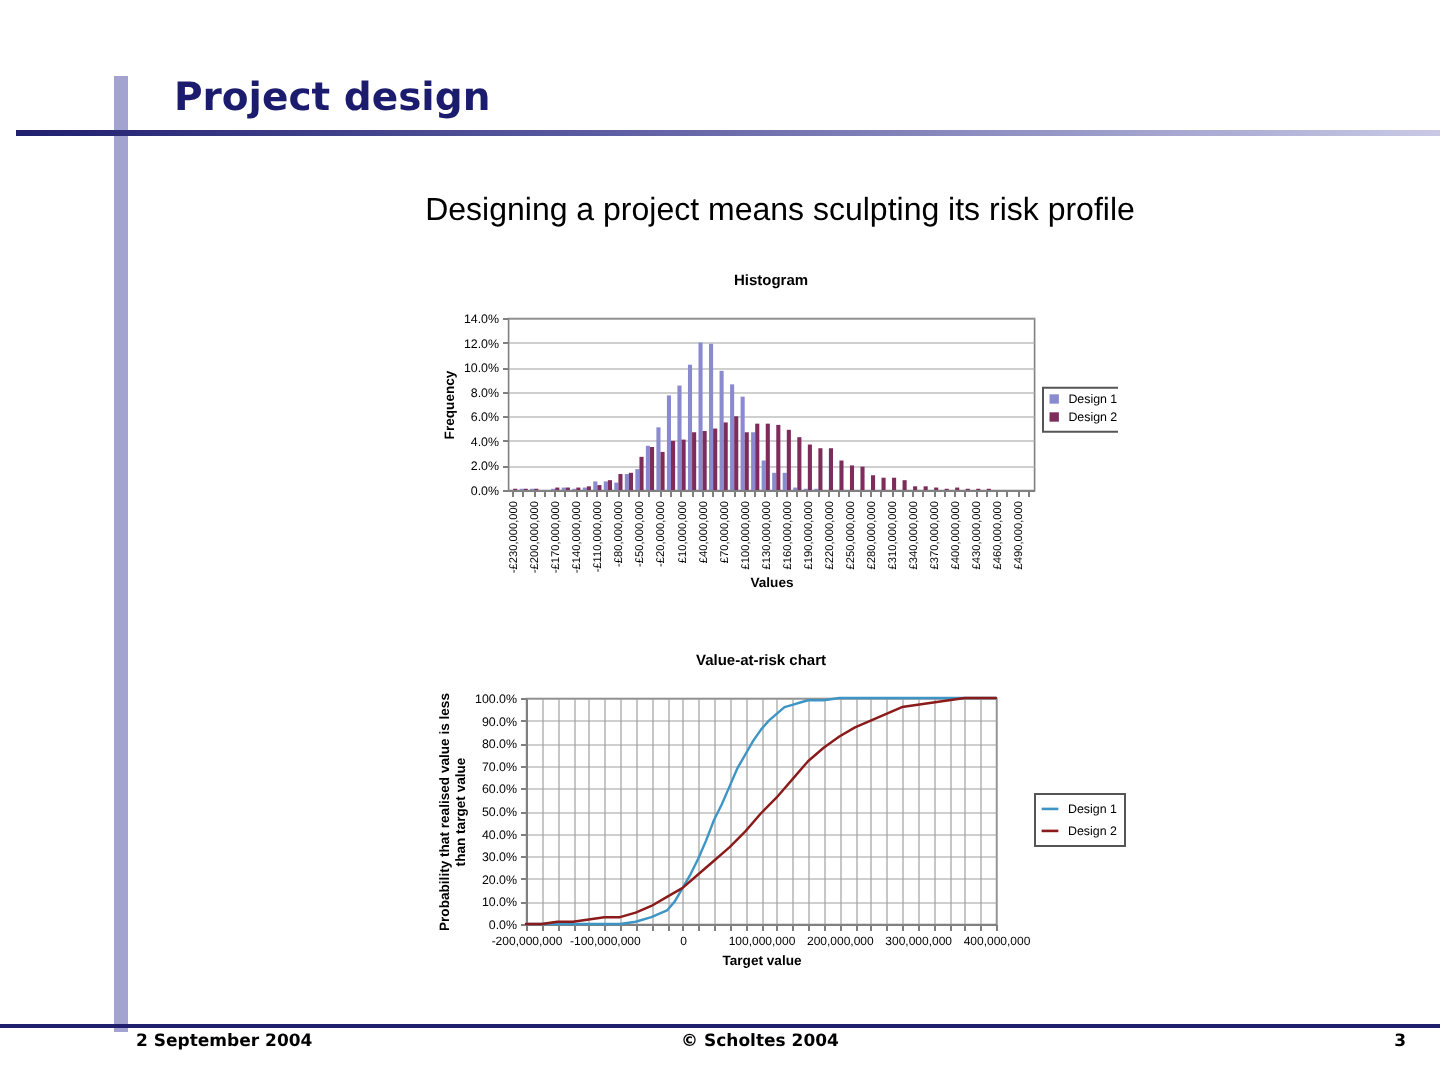 This screenshot has height=1080, width=1440. What do you see at coordinates (224, 1042) in the screenshot?
I see `text: 2 September 2004` at bounding box center [224, 1042].